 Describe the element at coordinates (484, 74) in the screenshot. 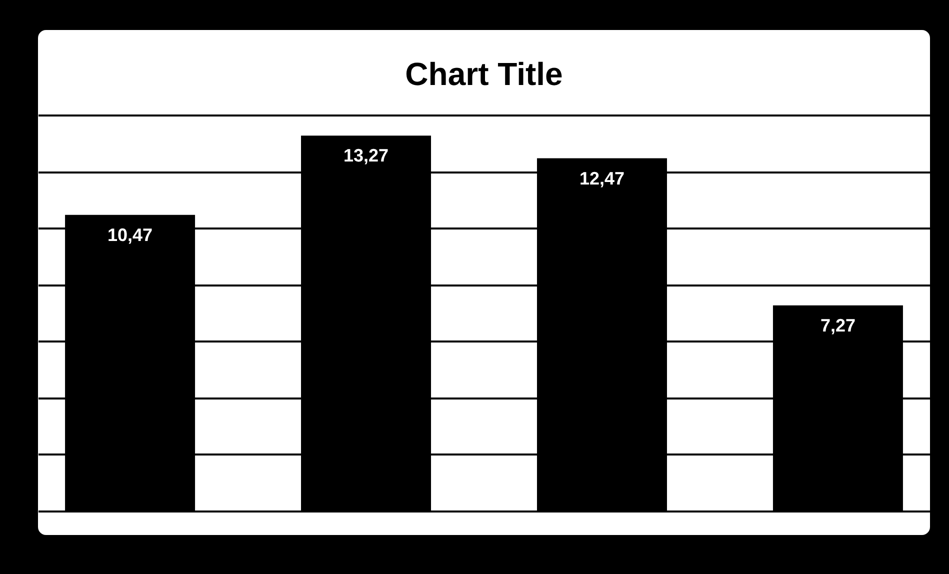

I see `chart-title: Chart Title` at that location.